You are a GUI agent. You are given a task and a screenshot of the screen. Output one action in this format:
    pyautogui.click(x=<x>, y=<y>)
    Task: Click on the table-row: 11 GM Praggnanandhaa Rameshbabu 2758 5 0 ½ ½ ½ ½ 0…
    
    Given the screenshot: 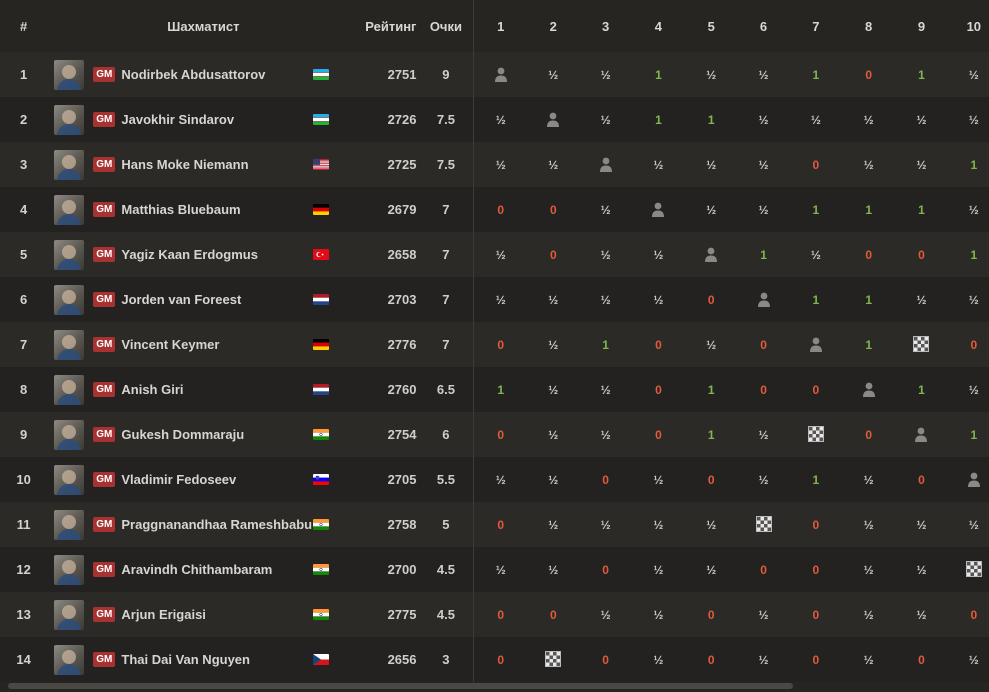 What is the action you would take?
    pyautogui.click(x=494, y=524)
    